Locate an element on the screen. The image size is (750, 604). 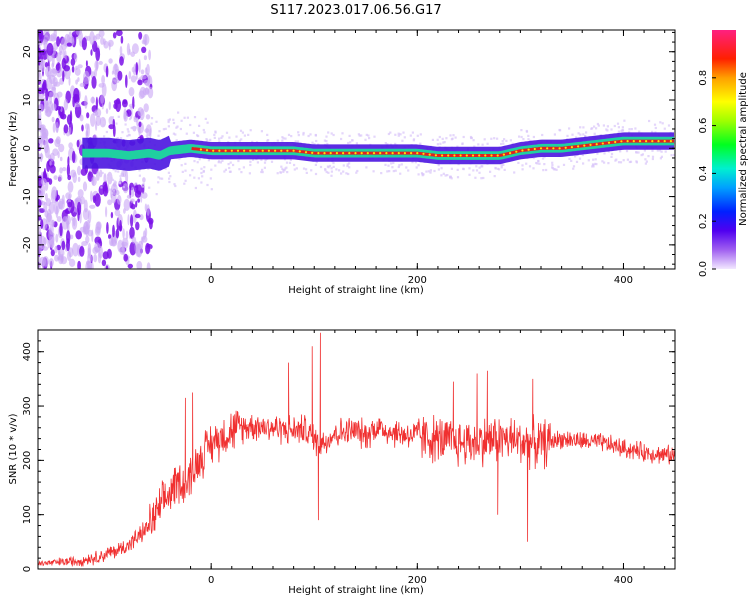
snr-ylabel: SNR (10 * v/v) is located at coordinates (13, 448).